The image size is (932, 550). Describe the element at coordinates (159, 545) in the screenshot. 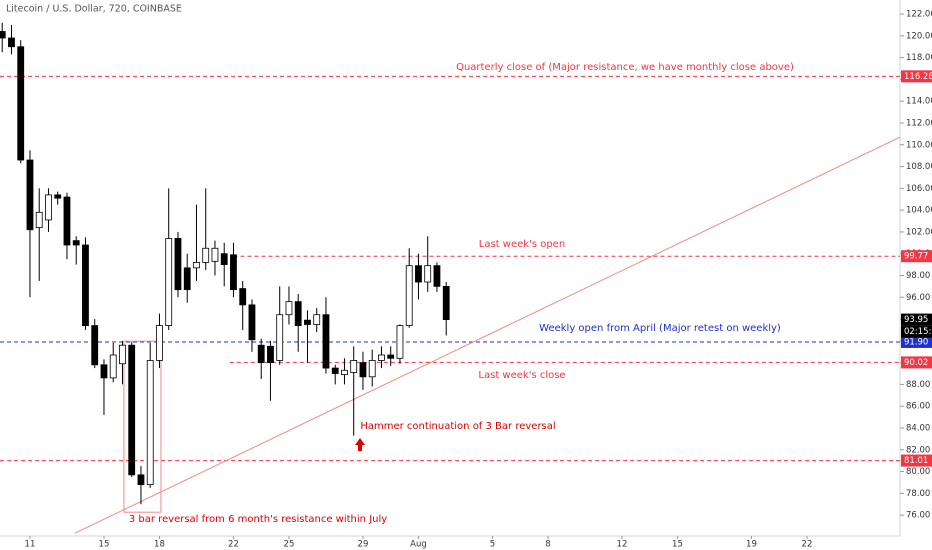

I see `x-tick-label: 18` at that location.